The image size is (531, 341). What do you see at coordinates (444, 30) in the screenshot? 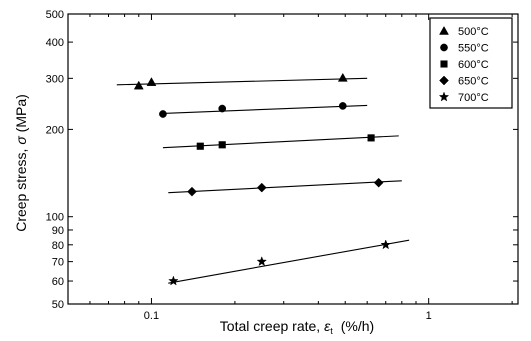
I see `legend-marker-500C` at bounding box center [444, 30].